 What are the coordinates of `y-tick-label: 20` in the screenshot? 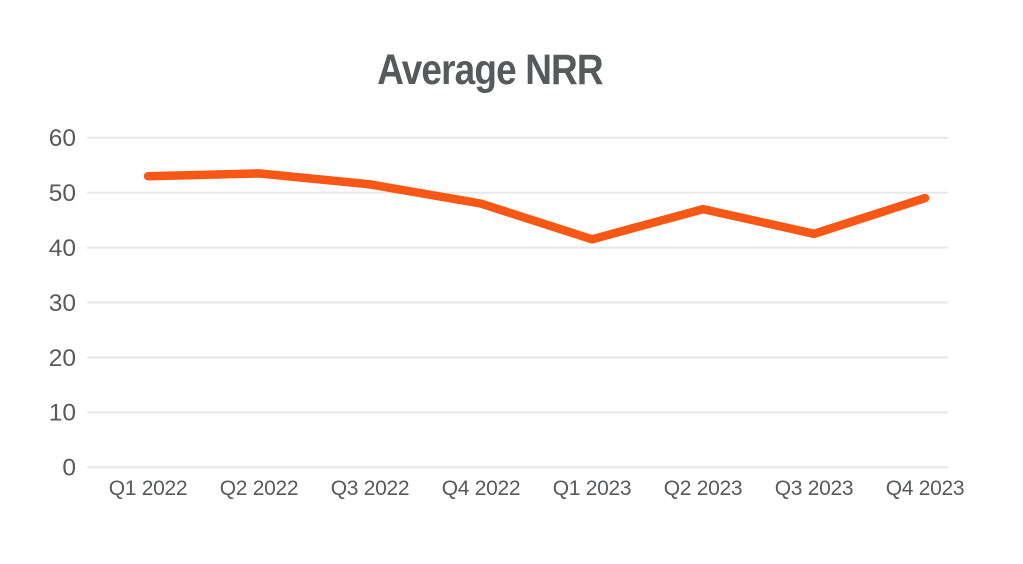 It's located at (62, 358).